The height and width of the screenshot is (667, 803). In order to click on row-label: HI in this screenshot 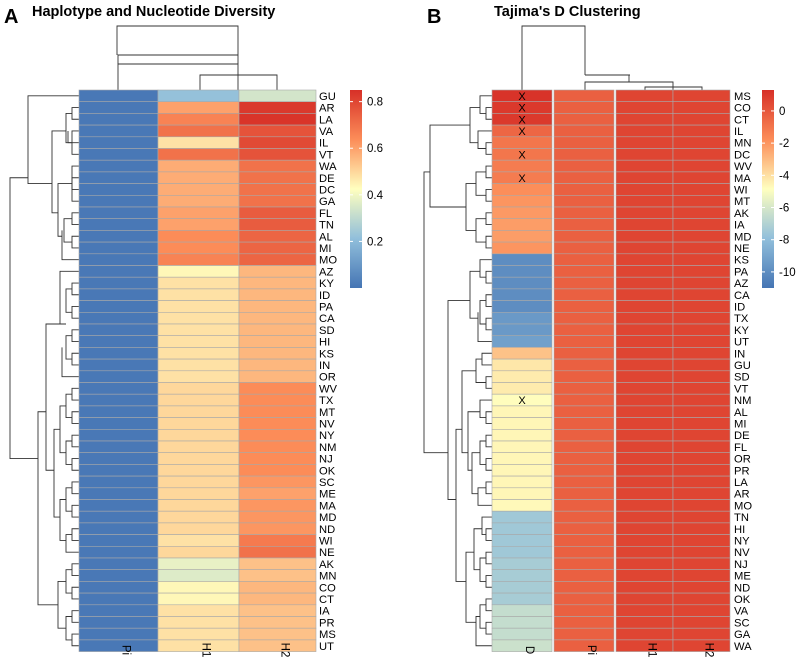, I will do `click(739, 530)`.